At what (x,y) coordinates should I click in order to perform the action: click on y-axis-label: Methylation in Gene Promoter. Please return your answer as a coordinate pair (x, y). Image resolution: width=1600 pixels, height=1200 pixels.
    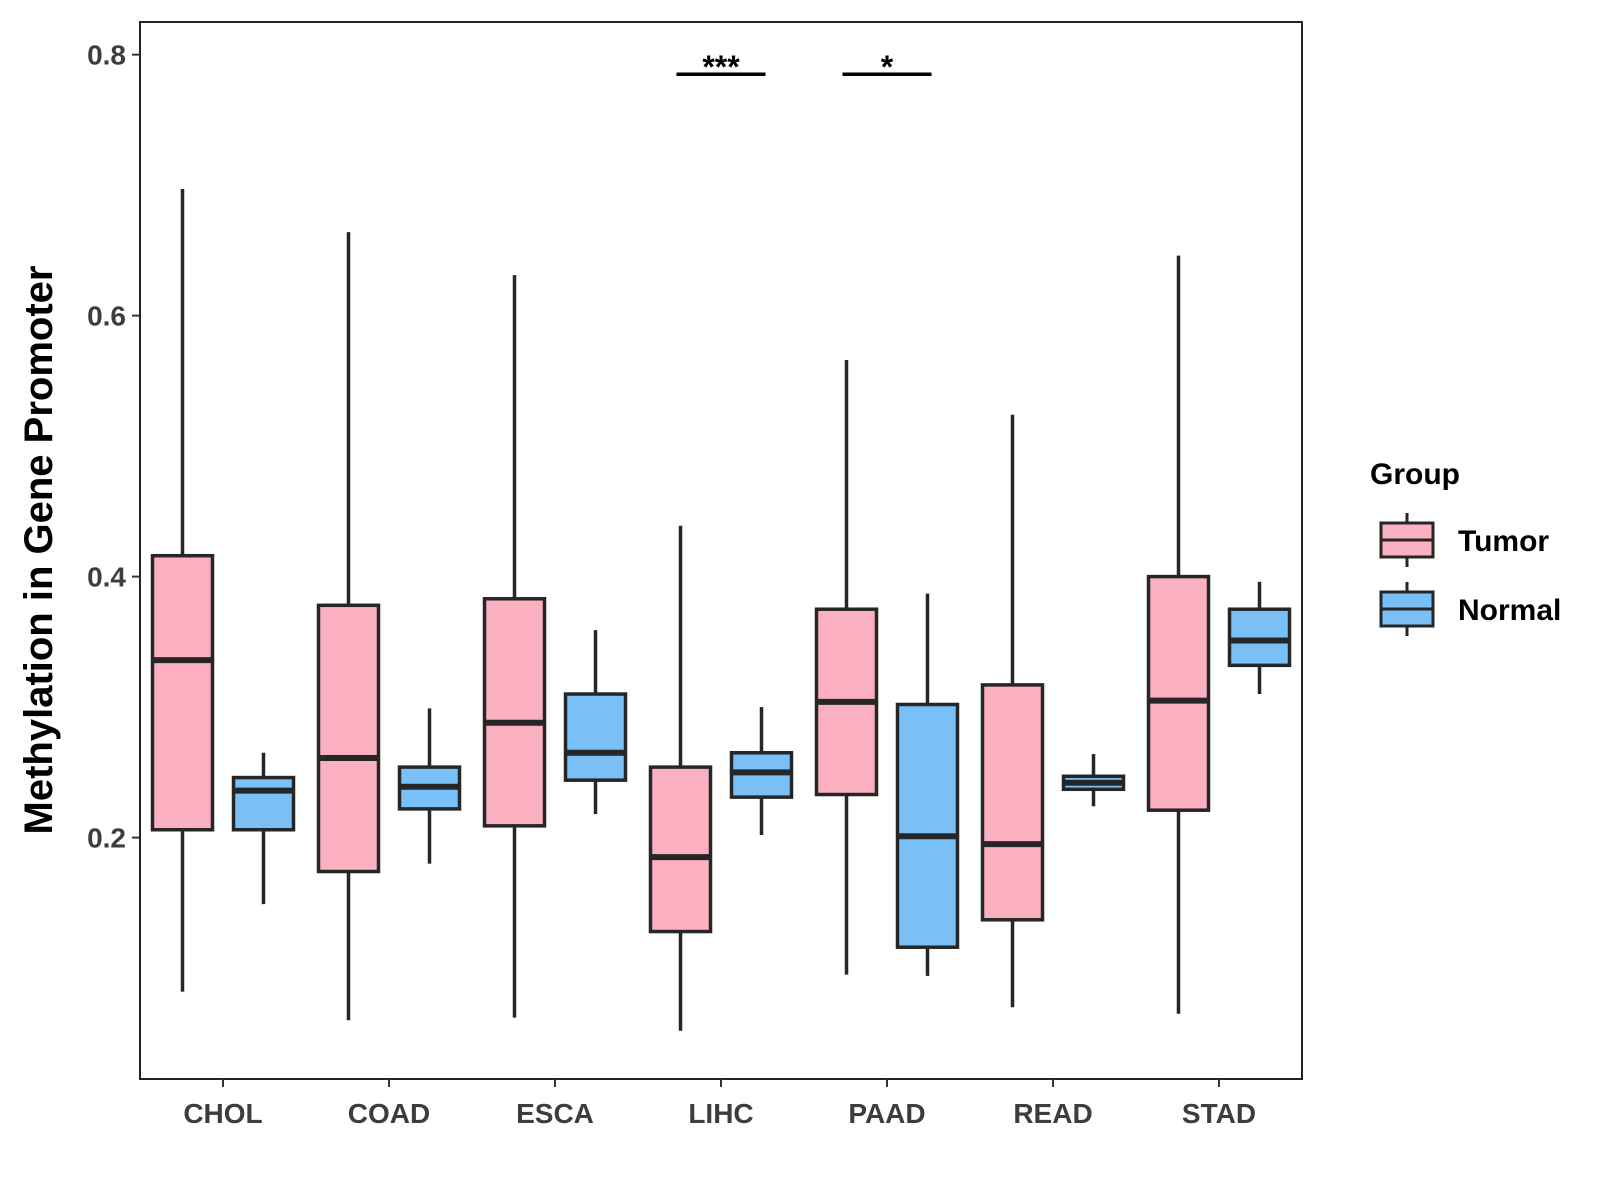
    Looking at the image, I should click on (39, 550).